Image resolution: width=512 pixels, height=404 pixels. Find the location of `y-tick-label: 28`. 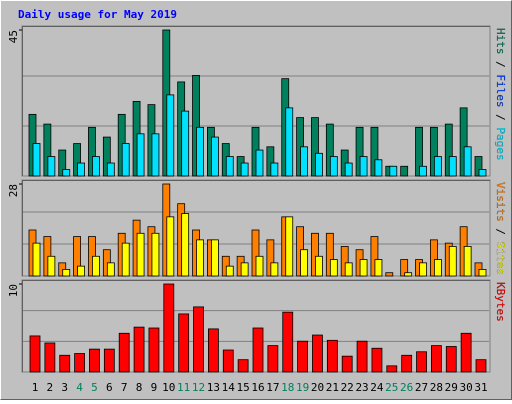

y-tick-label: 28 is located at coordinates (13, 190).